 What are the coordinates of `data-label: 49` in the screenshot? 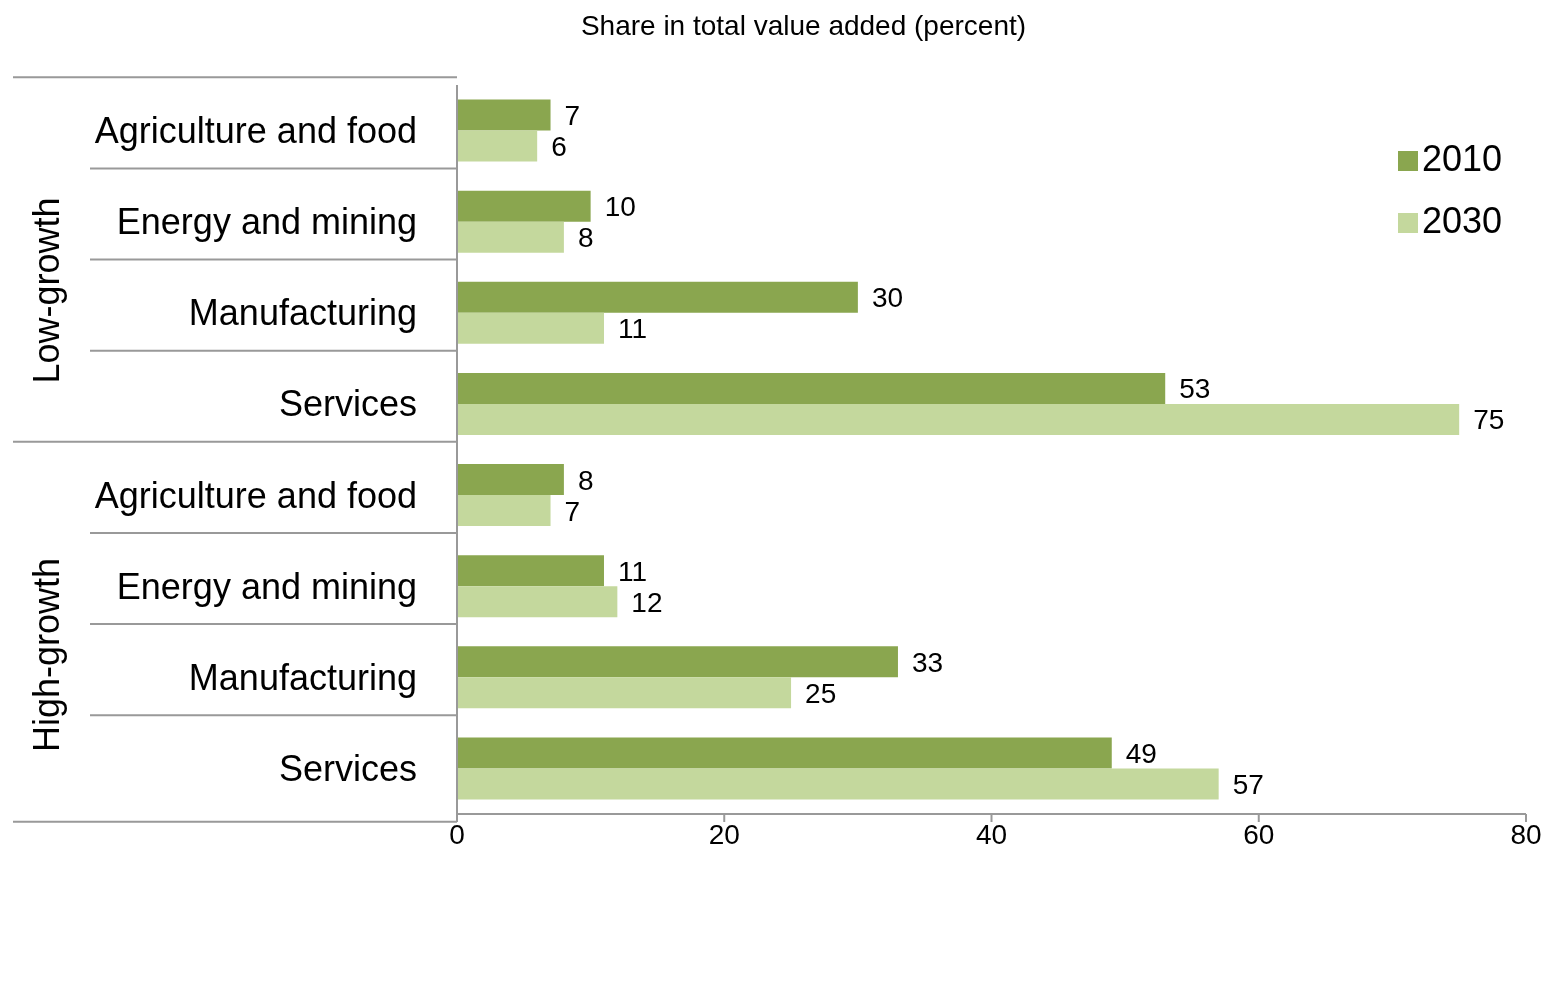 It's located at (1141, 753).